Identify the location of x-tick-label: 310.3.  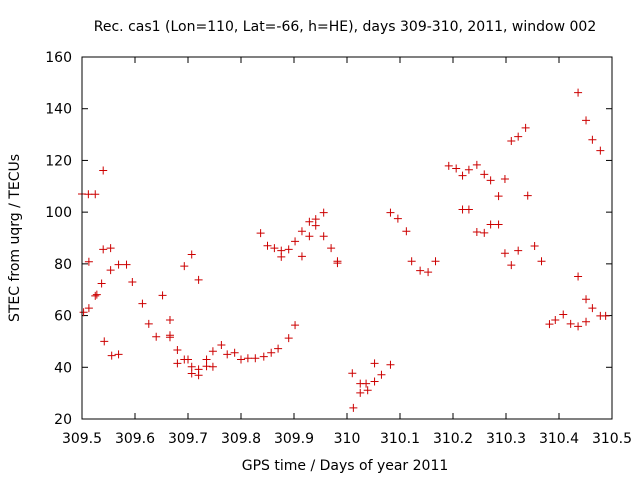
(506, 439).